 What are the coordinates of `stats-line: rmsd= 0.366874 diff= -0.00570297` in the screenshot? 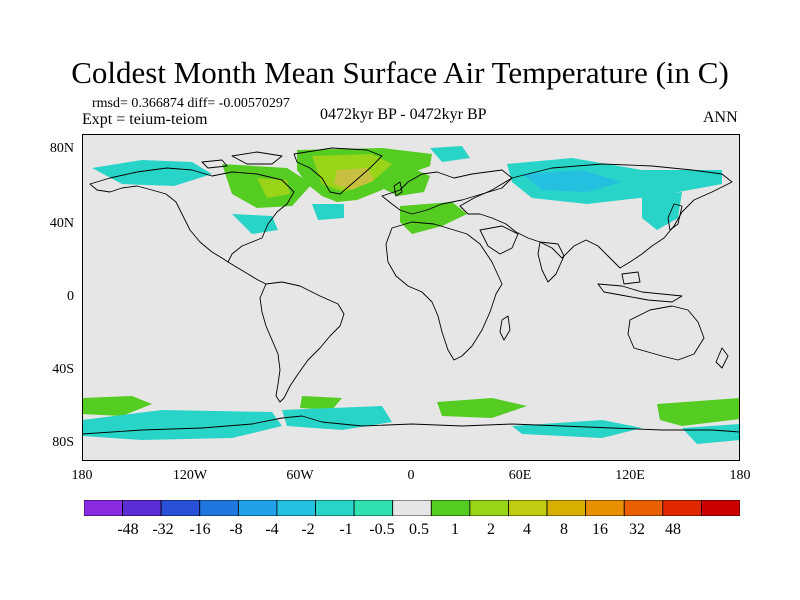 It's located at (191, 103).